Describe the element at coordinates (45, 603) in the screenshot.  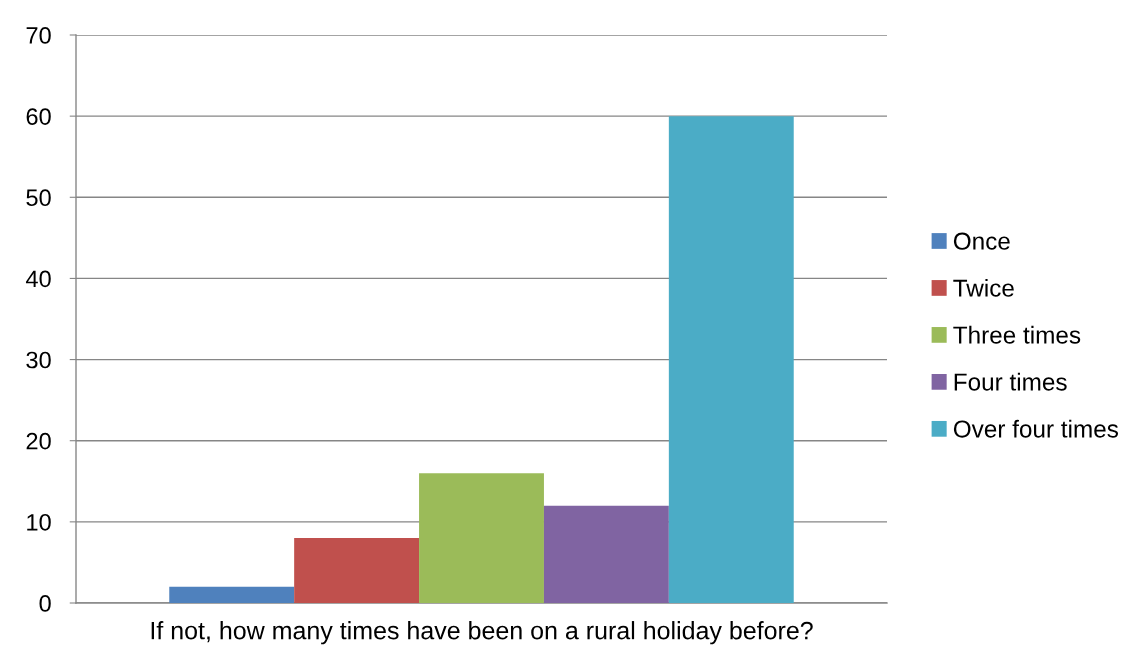
I see `y-tick-label: 0` at that location.